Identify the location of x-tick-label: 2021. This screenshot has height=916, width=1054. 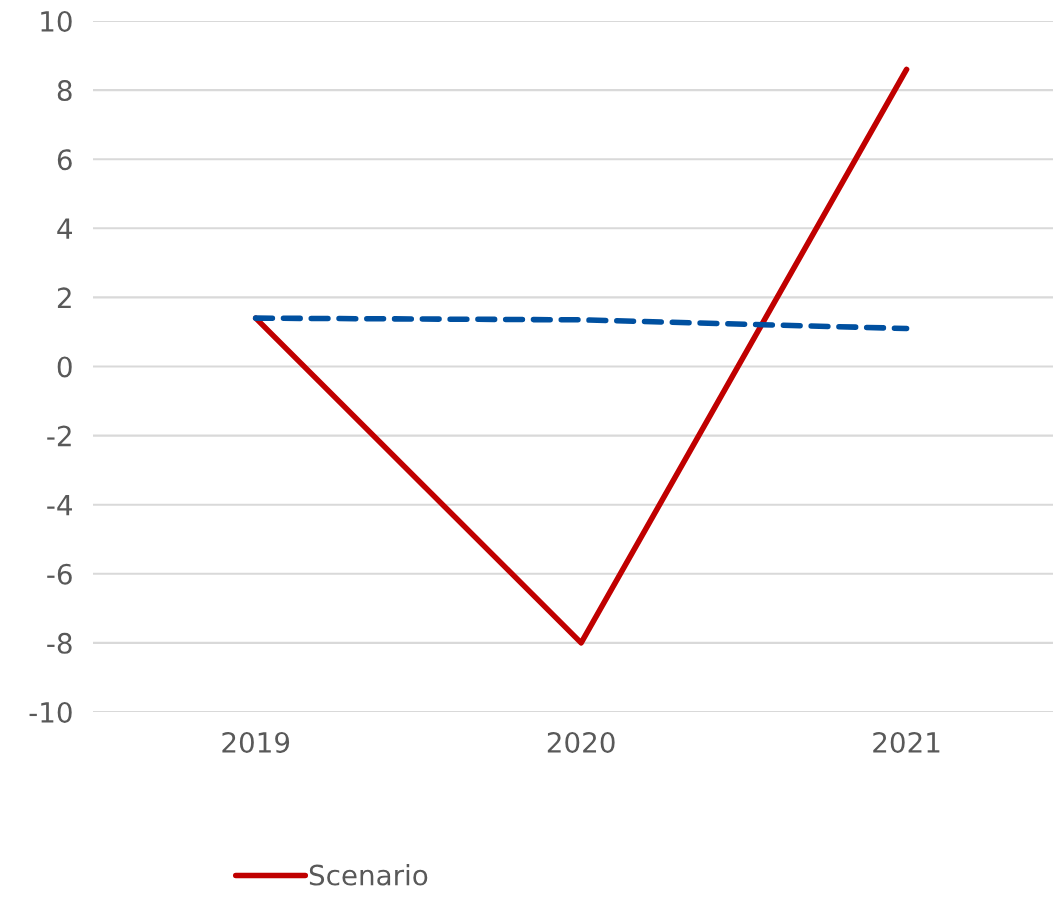
(906, 742).